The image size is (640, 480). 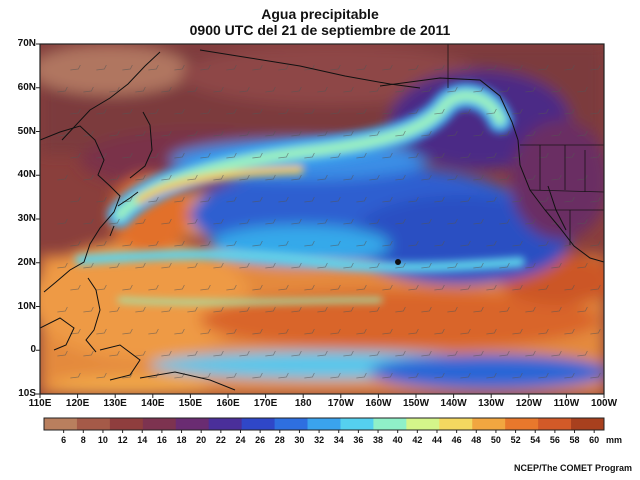 What do you see at coordinates (566, 403) in the screenshot?
I see `longitude-label: 110W` at bounding box center [566, 403].